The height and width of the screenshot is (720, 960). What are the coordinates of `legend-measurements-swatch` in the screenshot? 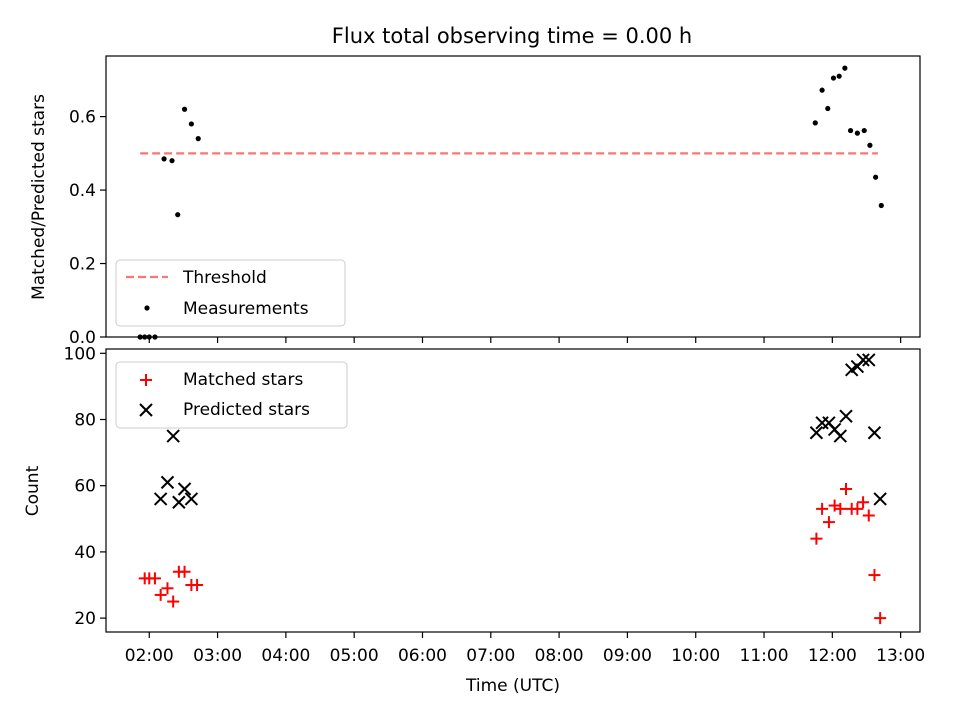 It's located at (147, 308).